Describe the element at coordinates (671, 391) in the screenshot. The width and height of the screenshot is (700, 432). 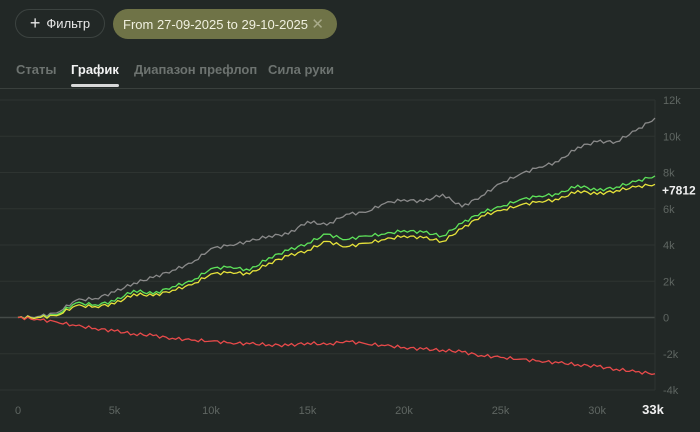
I see `y-tick-label: -4k` at that location.